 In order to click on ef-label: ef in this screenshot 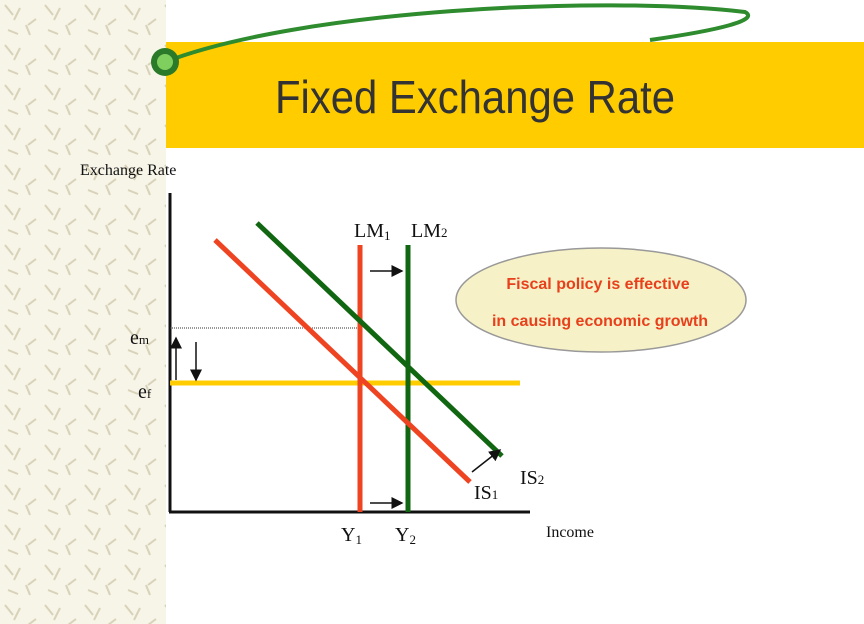, I will do `click(145, 392)`.